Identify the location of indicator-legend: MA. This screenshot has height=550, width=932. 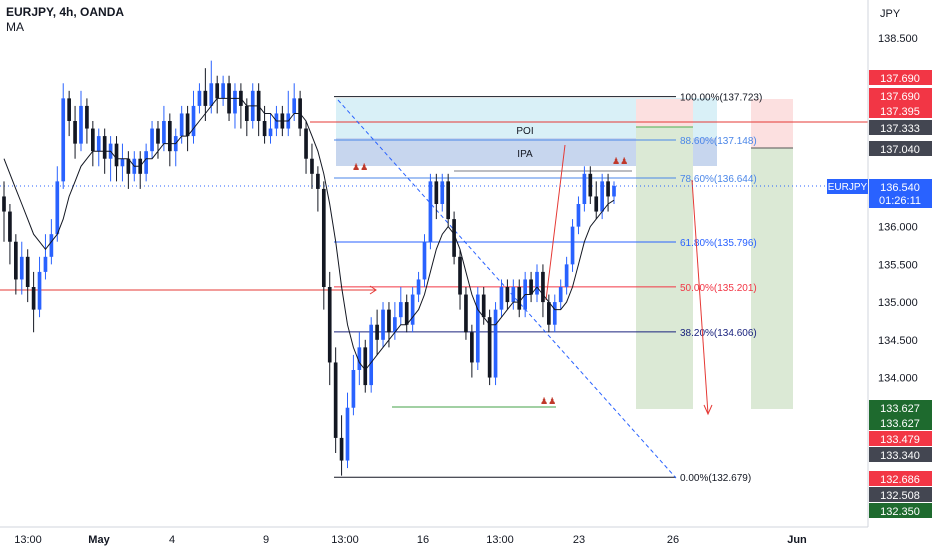
(15, 27).